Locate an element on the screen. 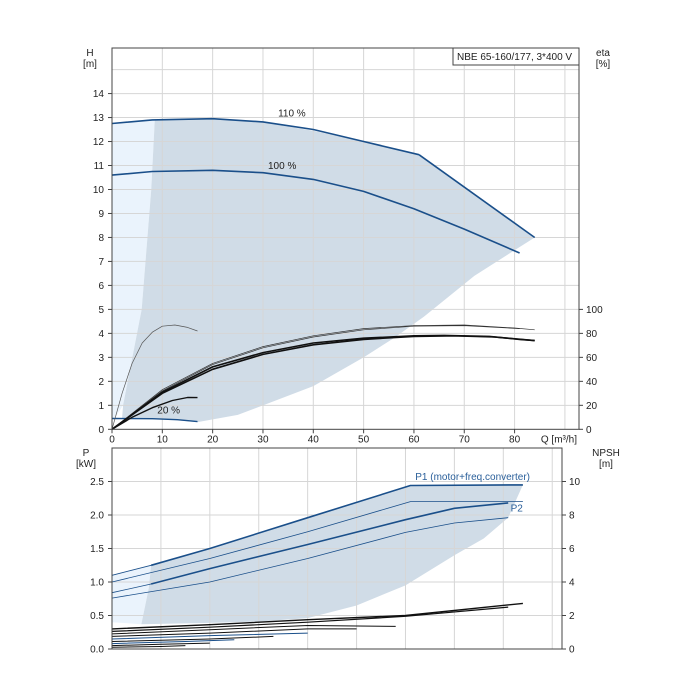 This screenshot has width=700, height=700. series-line-100- is located at coordinates (315, 211).